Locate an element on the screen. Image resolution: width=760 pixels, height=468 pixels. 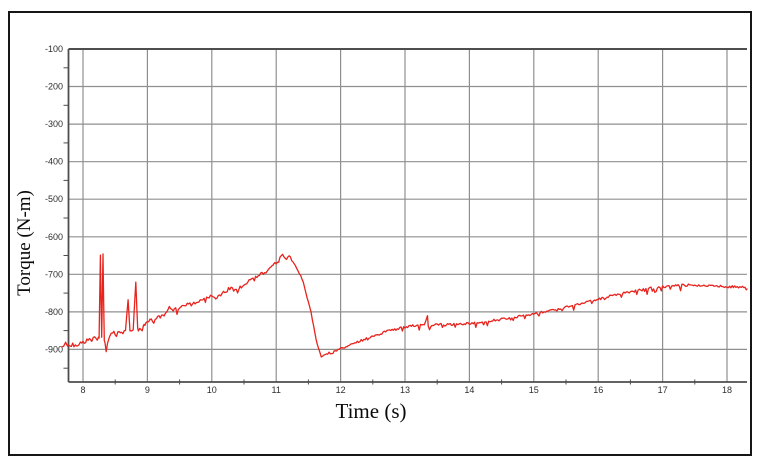
y-tick-label: -400 is located at coordinates (54, 162).